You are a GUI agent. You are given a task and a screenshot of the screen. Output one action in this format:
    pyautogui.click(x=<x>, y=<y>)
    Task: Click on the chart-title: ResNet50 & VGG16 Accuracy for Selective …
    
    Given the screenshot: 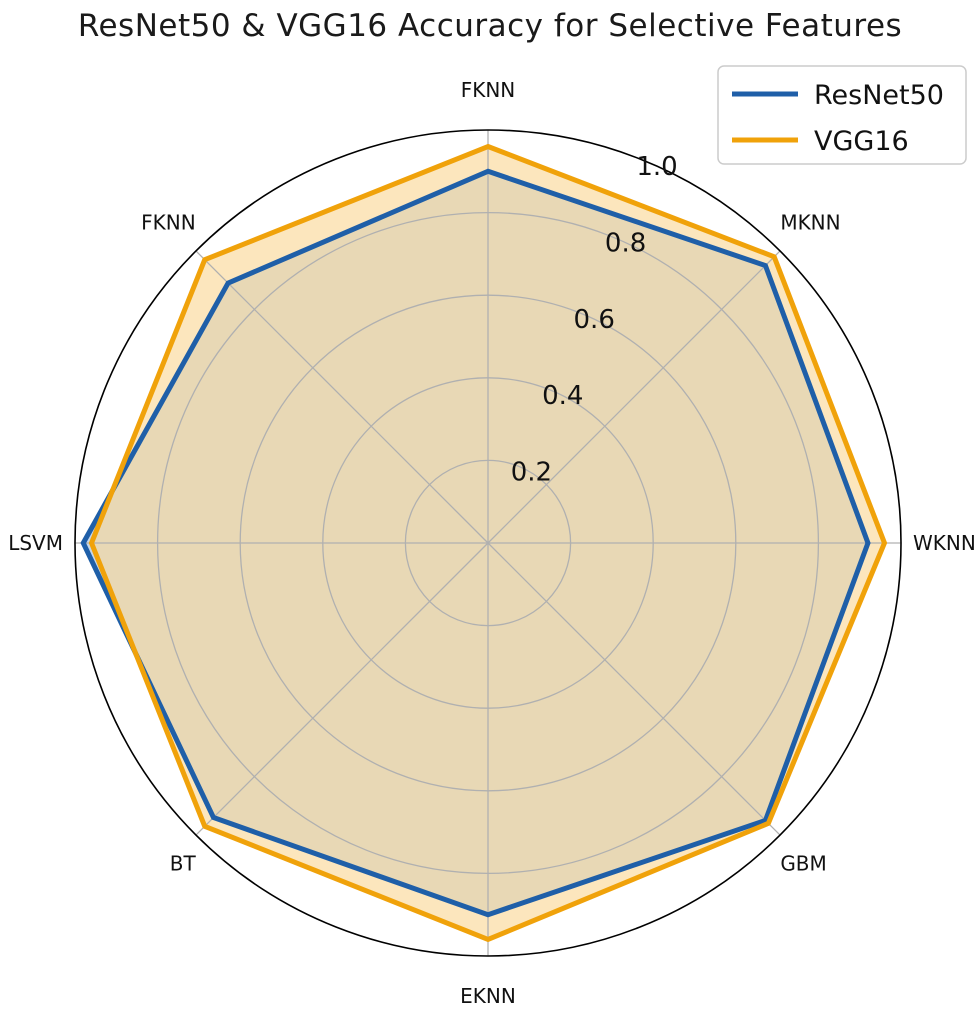 What is the action you would take?
    pyautogui.click(x=490, y=26)
    